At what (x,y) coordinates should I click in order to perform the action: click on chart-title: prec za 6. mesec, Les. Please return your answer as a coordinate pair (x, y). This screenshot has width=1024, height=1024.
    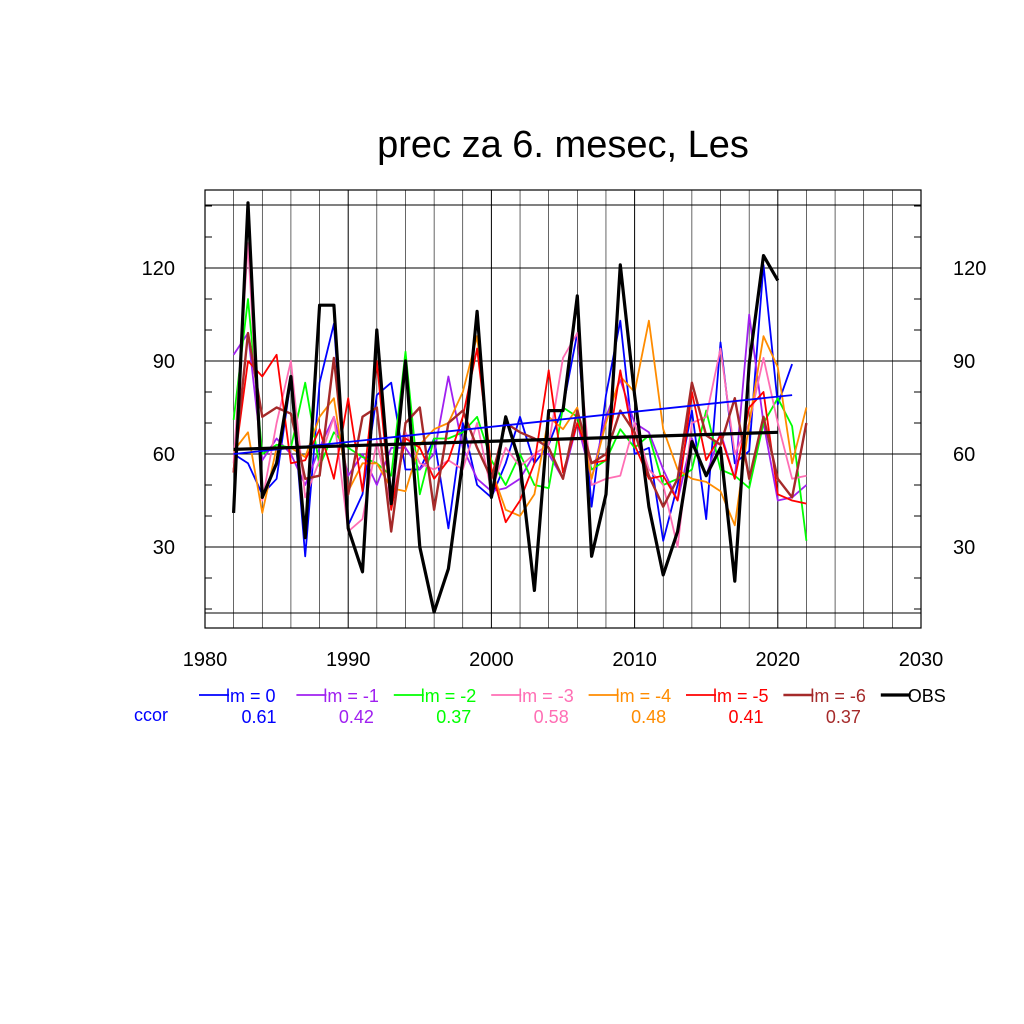
    Looking at the image, I should click on (563, 145).